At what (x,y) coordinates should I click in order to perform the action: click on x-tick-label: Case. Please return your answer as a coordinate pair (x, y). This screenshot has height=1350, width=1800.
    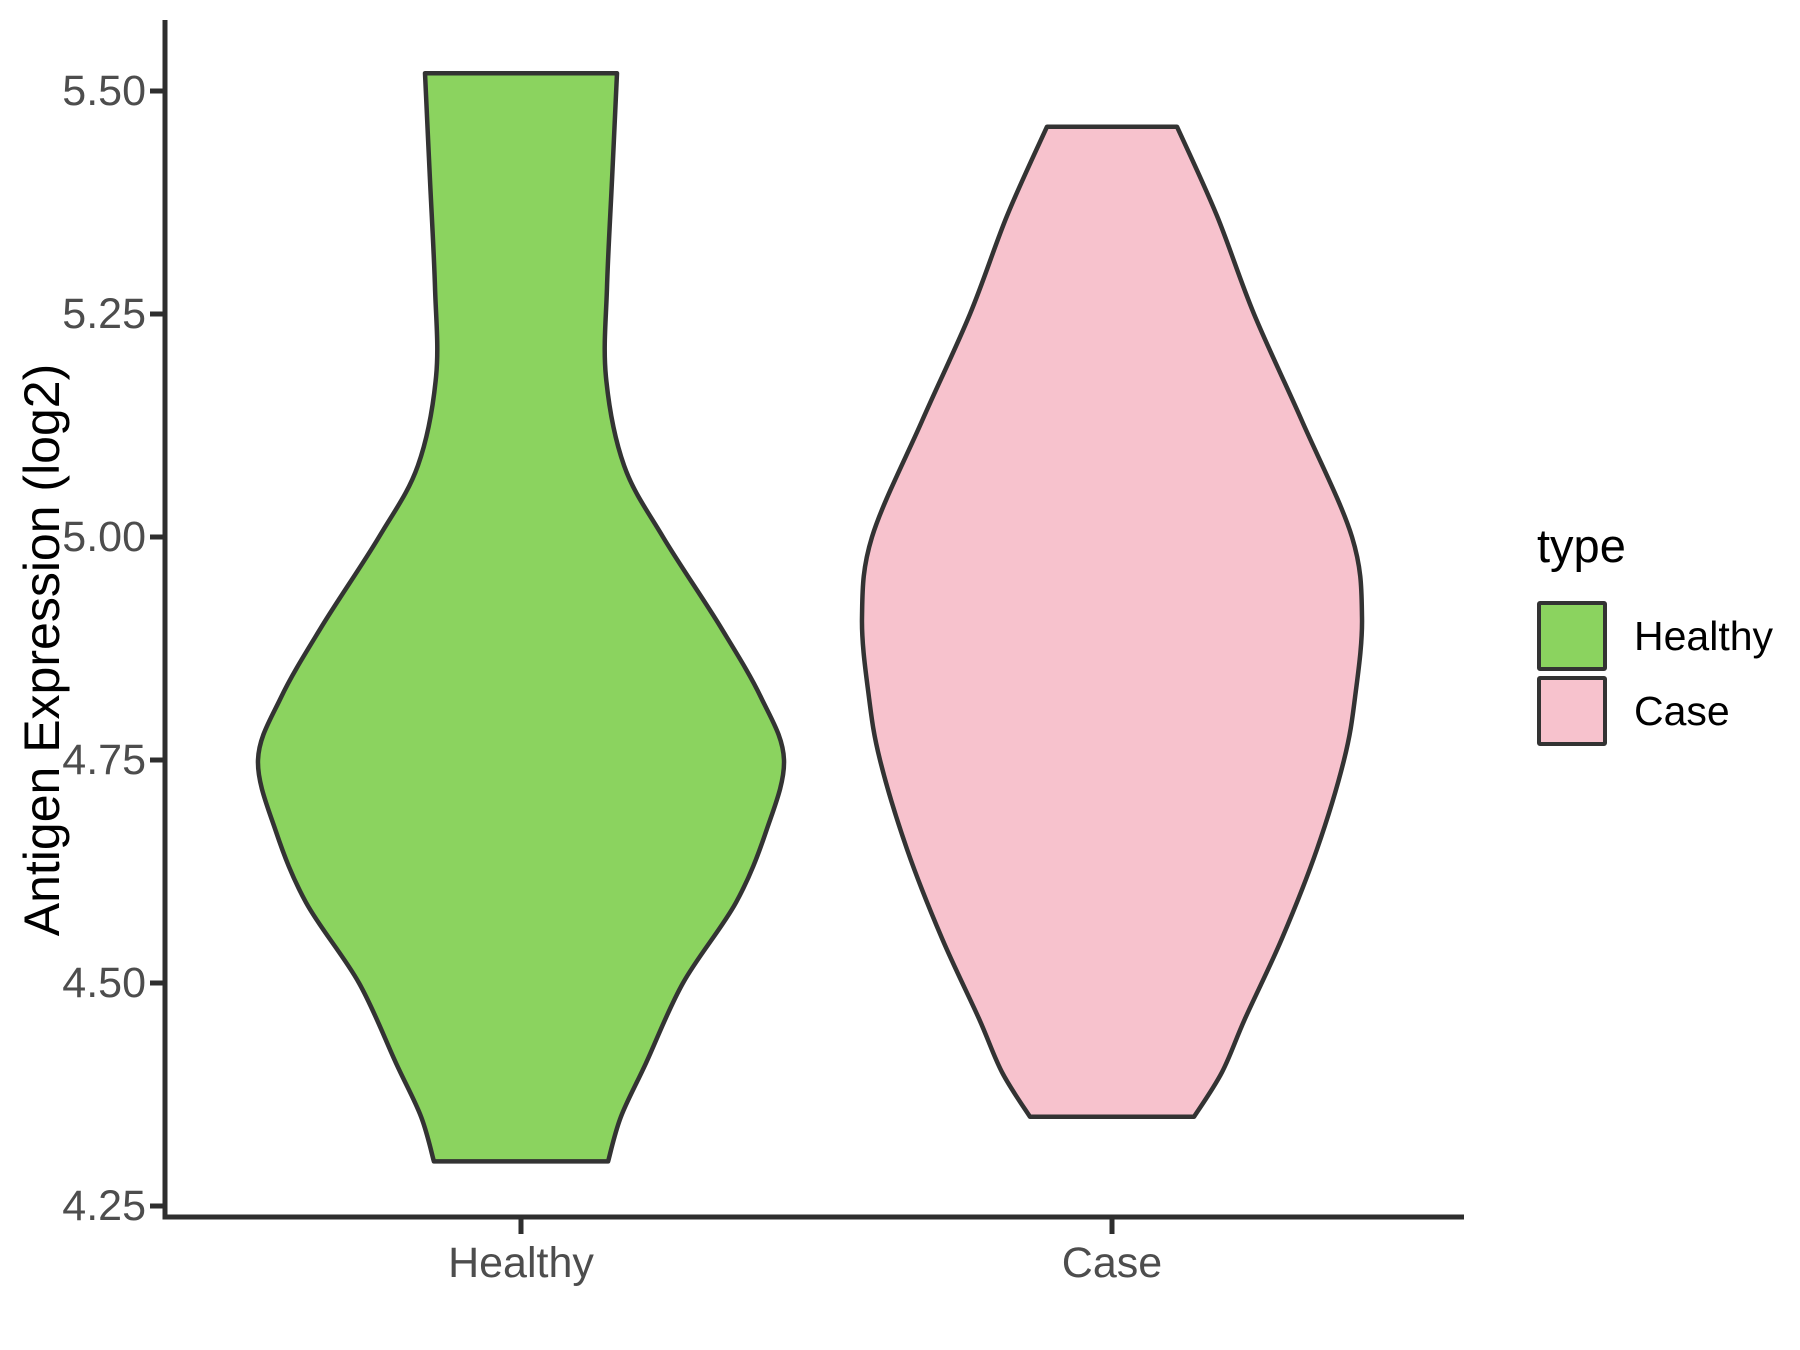
    Looking at the image, I should click on (1112, 1263).